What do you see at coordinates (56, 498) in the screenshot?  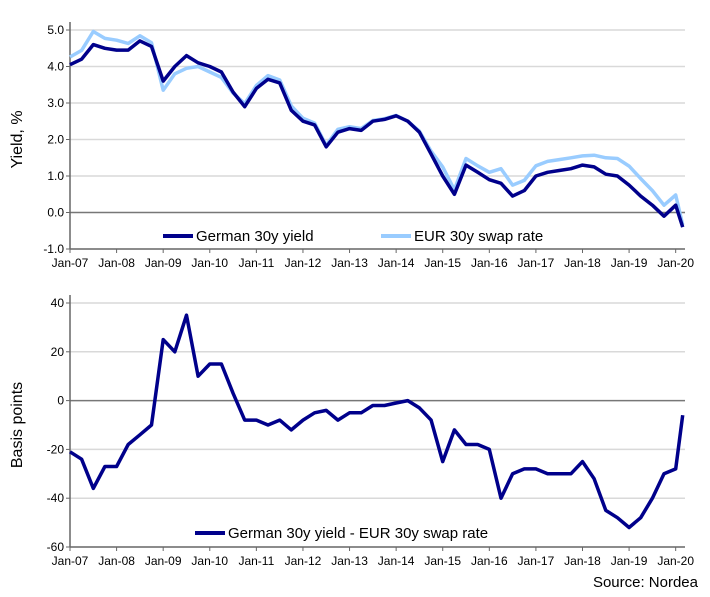 I see `y-tick-label: -40` at bounding box center [56, 498].